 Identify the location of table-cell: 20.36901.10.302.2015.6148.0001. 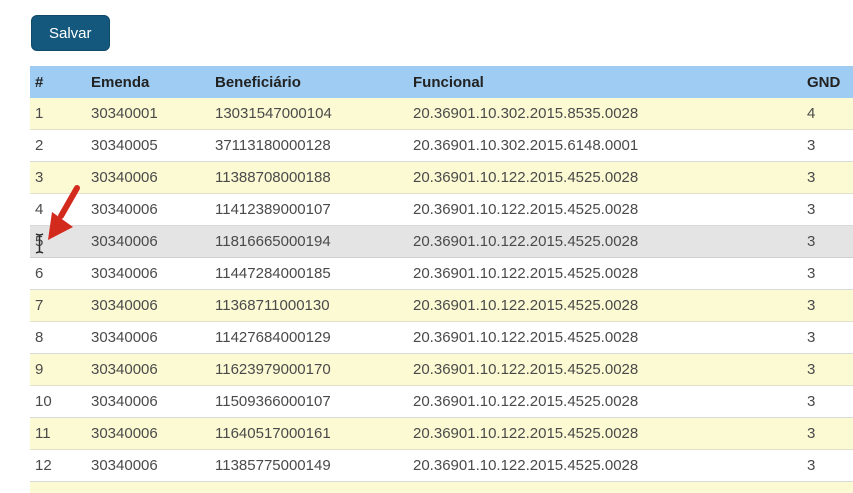
(605, 145).